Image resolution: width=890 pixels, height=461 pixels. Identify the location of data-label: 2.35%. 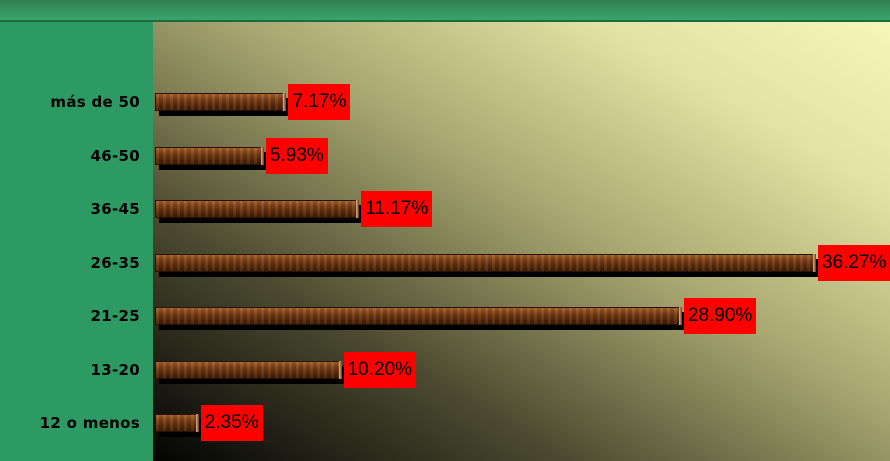
(231, 423).